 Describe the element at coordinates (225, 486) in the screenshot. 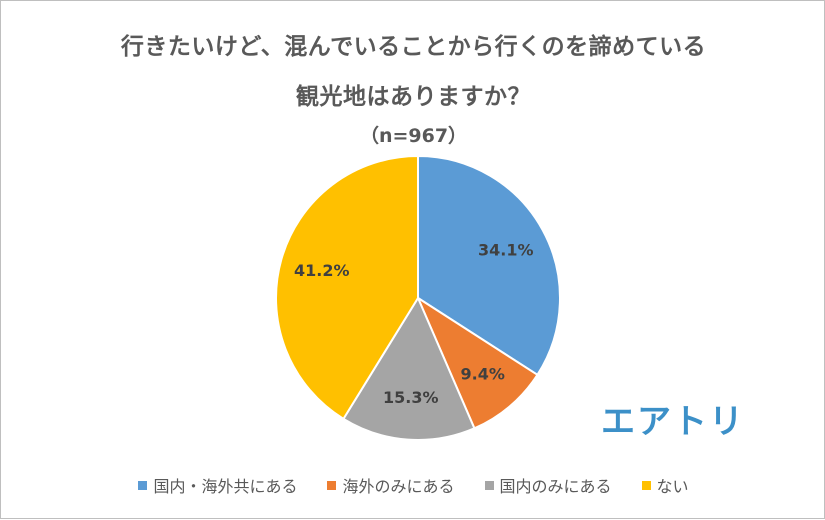

I see `legend-label: 国内・海外共にある` at that location.